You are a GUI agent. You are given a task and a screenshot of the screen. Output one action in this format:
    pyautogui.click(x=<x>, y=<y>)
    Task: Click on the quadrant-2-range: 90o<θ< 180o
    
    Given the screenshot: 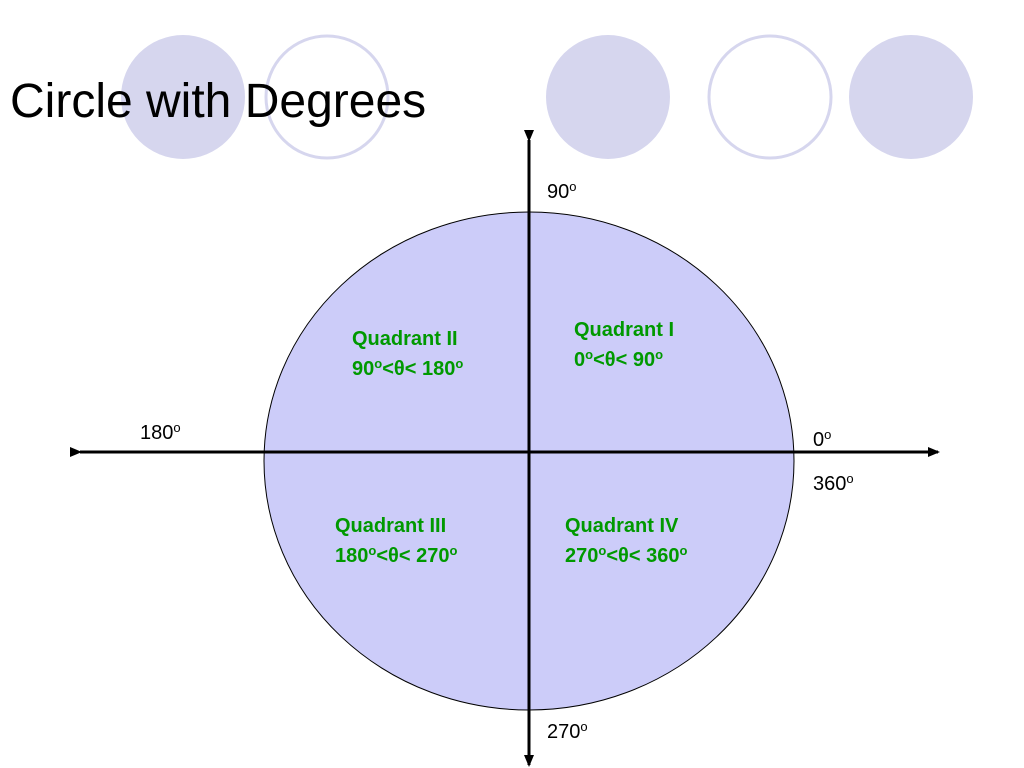 What is the action you would take?
    pyautogui.click(x=407, y=368)
    